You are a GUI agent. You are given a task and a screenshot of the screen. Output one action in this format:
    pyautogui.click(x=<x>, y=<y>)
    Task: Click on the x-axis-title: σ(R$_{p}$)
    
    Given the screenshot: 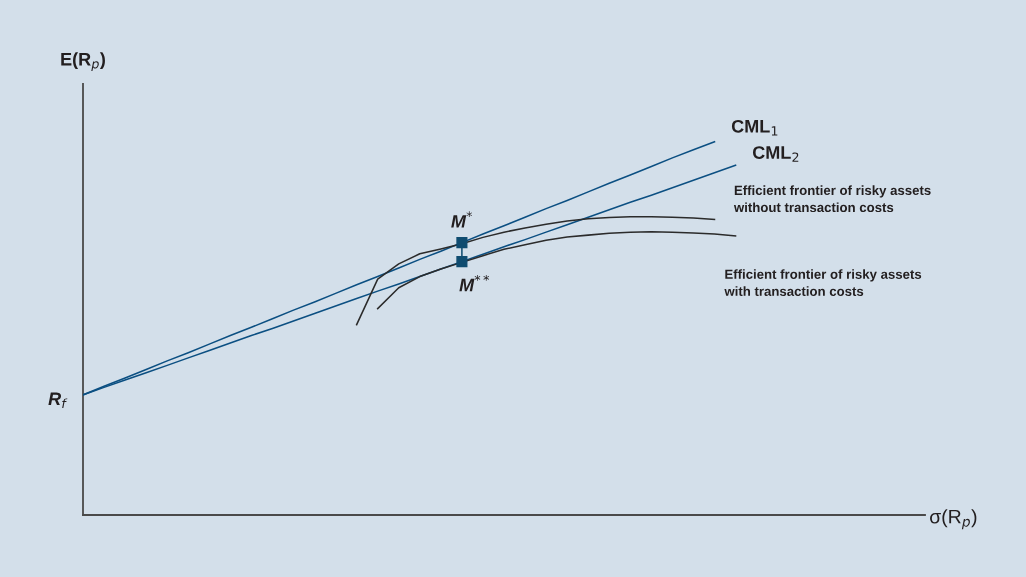 What is the action you would take?
    pyautogui.click(x=953, y=519)
    